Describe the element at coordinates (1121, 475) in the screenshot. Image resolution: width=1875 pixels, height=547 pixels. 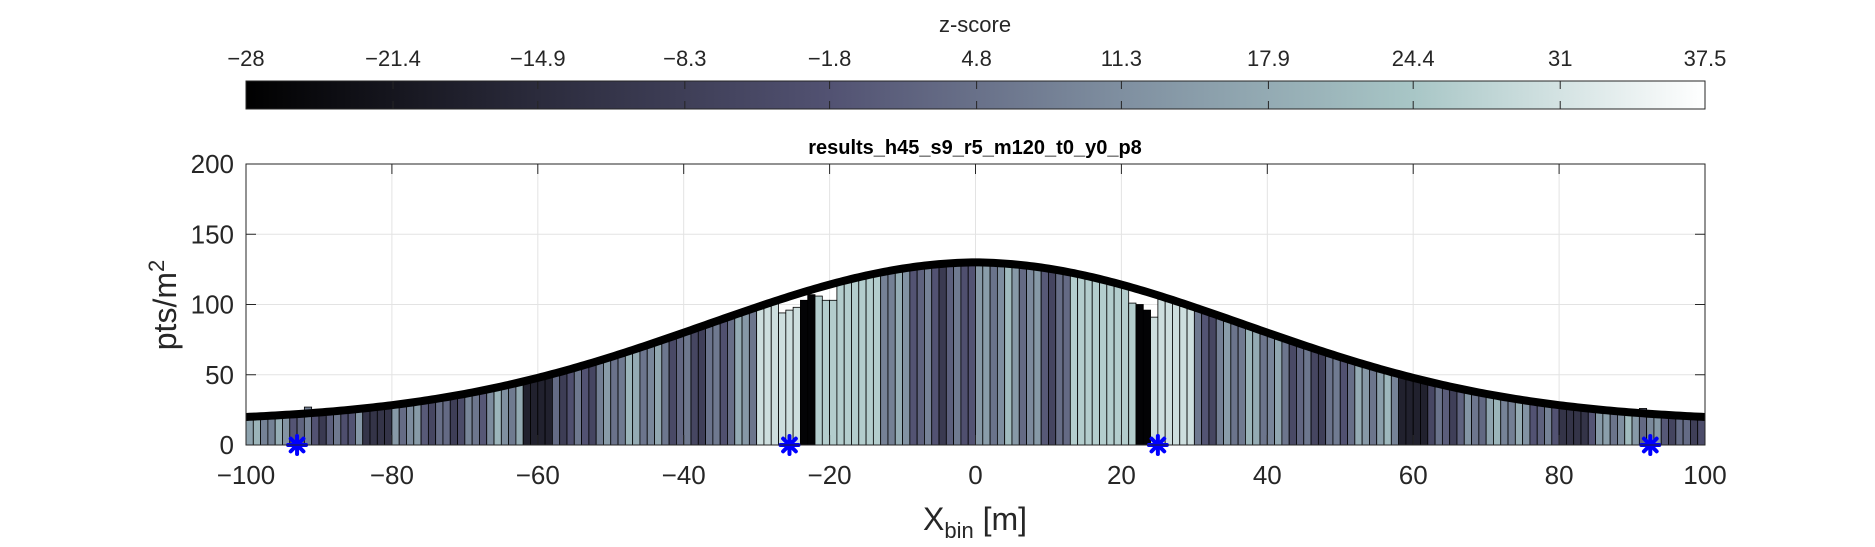
I see `x-tick-label: 20` at that location.